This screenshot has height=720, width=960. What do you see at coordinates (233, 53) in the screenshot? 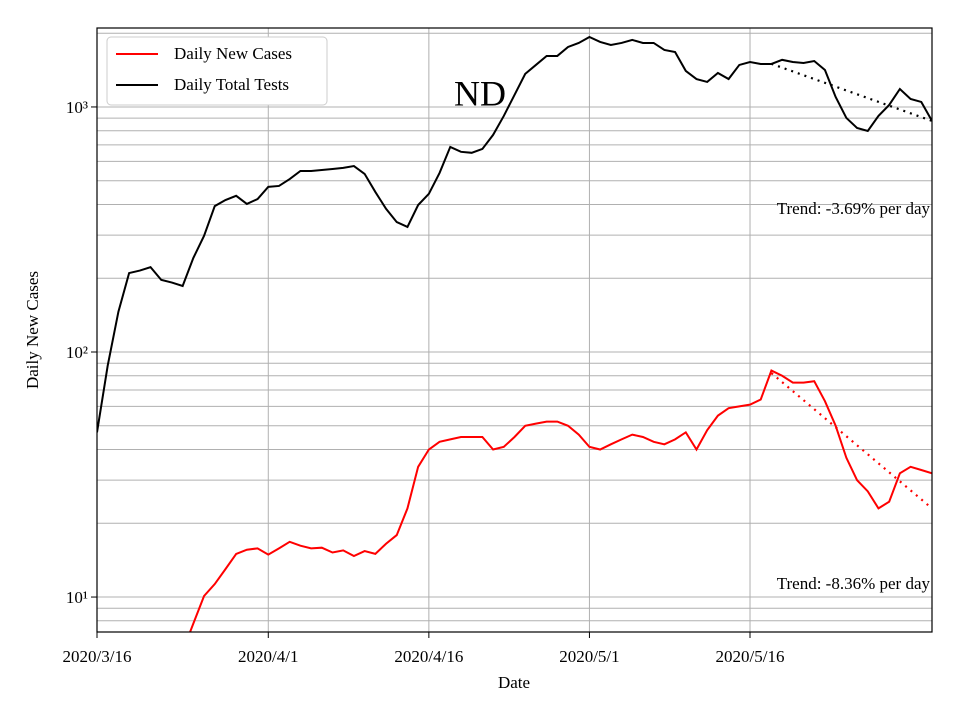
I see `legend-label: Daily New Cases` at bounding box center [233, 53].